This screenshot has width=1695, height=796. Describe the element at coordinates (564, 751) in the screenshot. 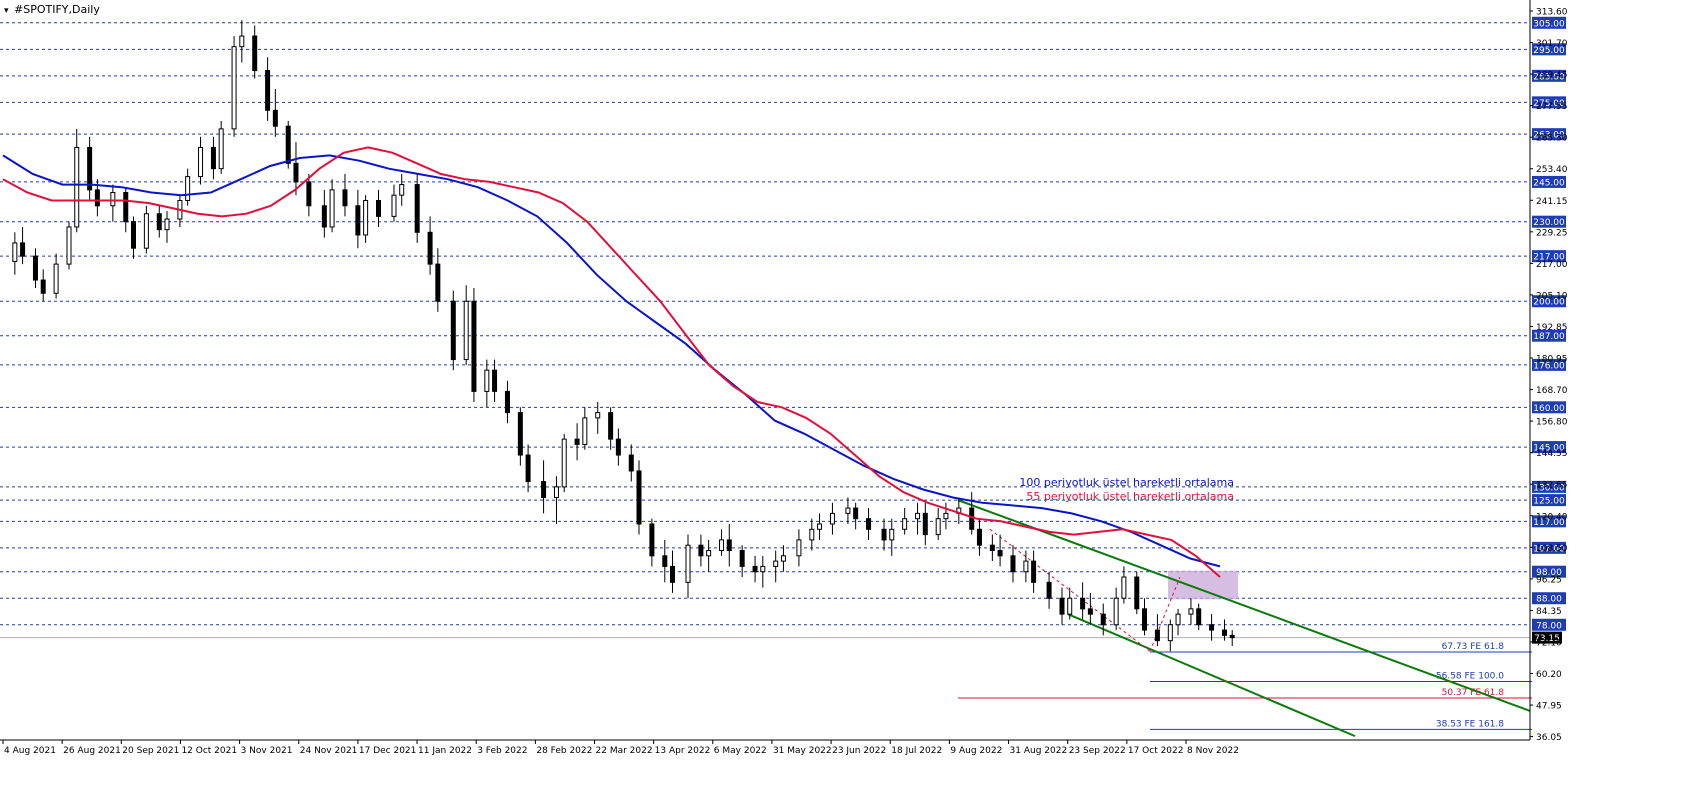

I see `date-tick-label: 28 Feb 2022` at that location.